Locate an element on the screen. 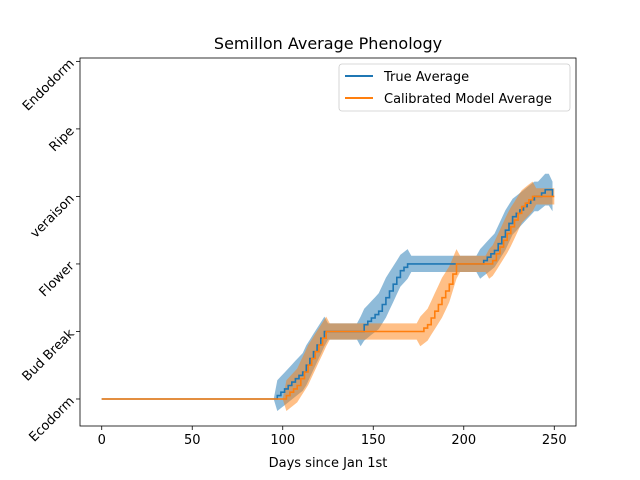 Image resolution: width=640 pixels, height=480 pixels. legend-box is located at coordinates (454, 87).